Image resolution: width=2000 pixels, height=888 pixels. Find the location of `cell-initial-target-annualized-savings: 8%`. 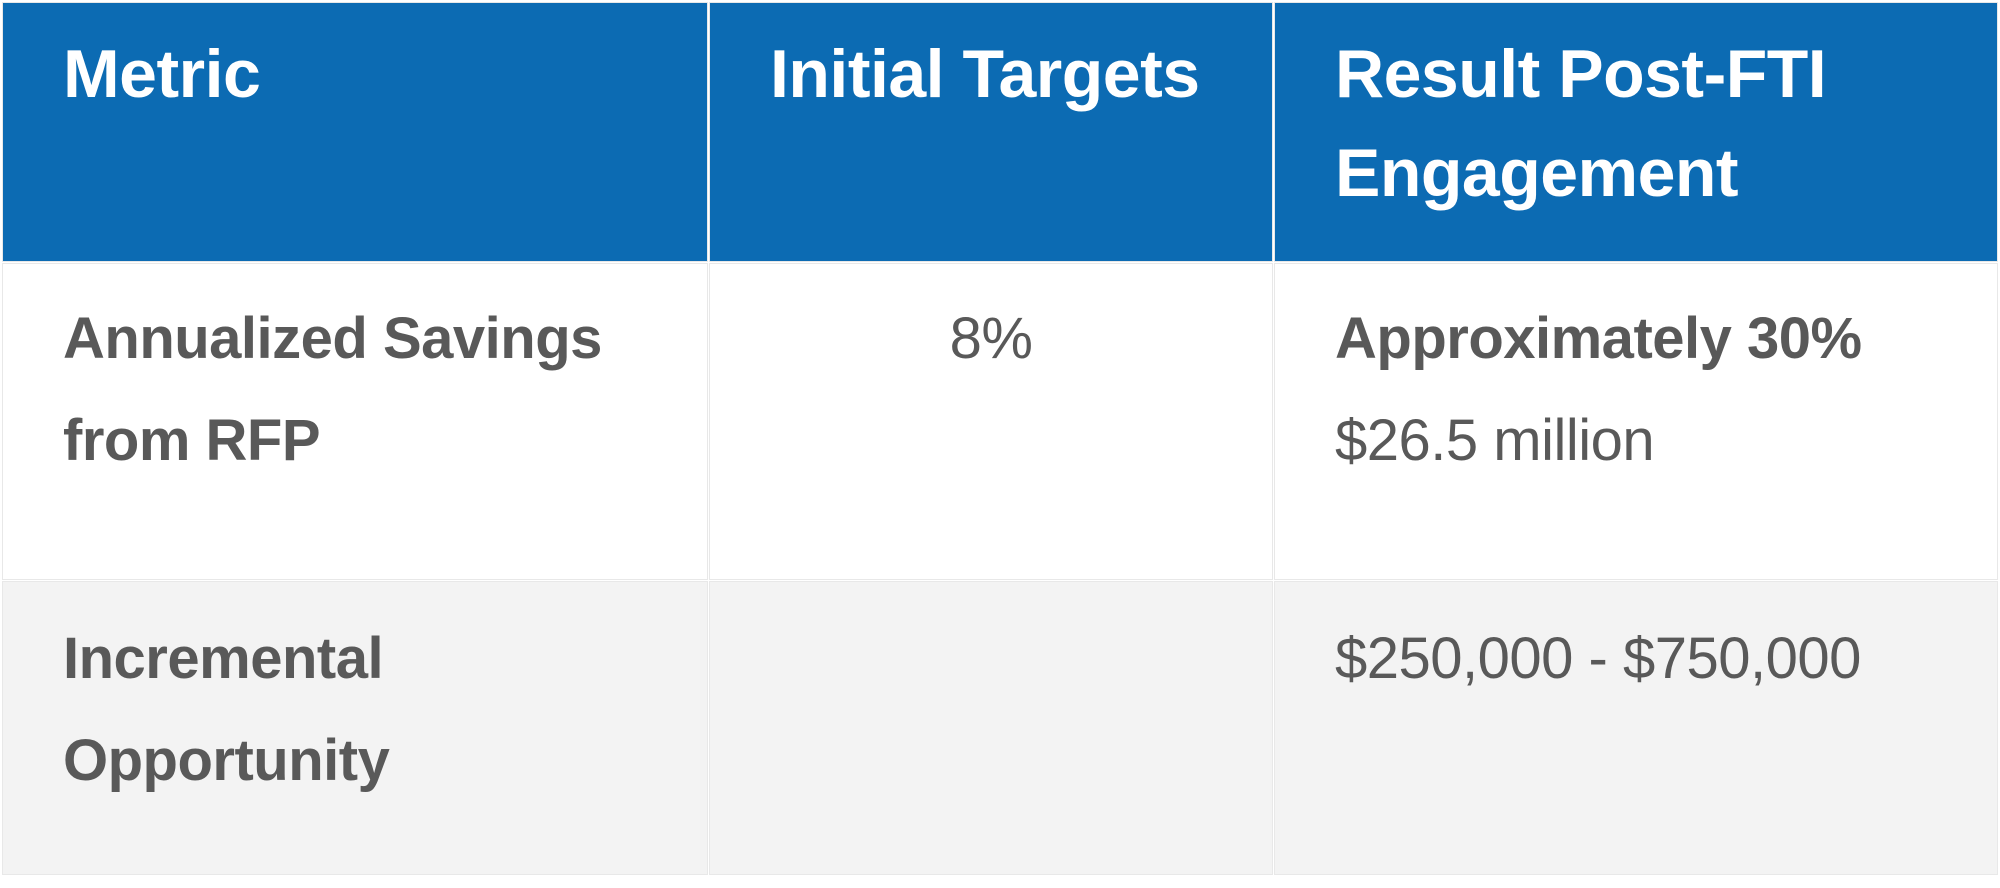

cell-initial-target-annualized-savings: 8% is located at coordinates (991, 421).